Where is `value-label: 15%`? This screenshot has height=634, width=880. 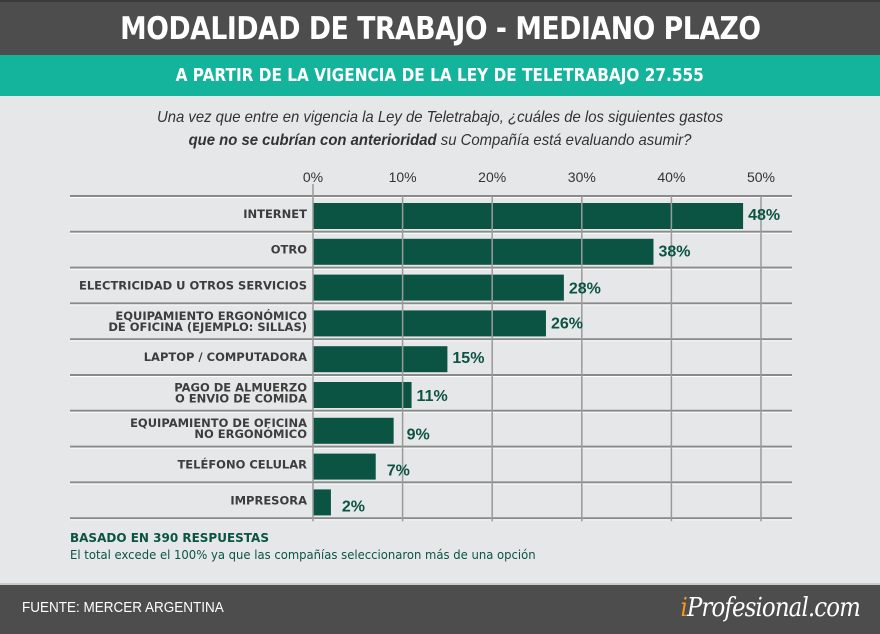
value-label: 15% is located at coordinates (468, 358).